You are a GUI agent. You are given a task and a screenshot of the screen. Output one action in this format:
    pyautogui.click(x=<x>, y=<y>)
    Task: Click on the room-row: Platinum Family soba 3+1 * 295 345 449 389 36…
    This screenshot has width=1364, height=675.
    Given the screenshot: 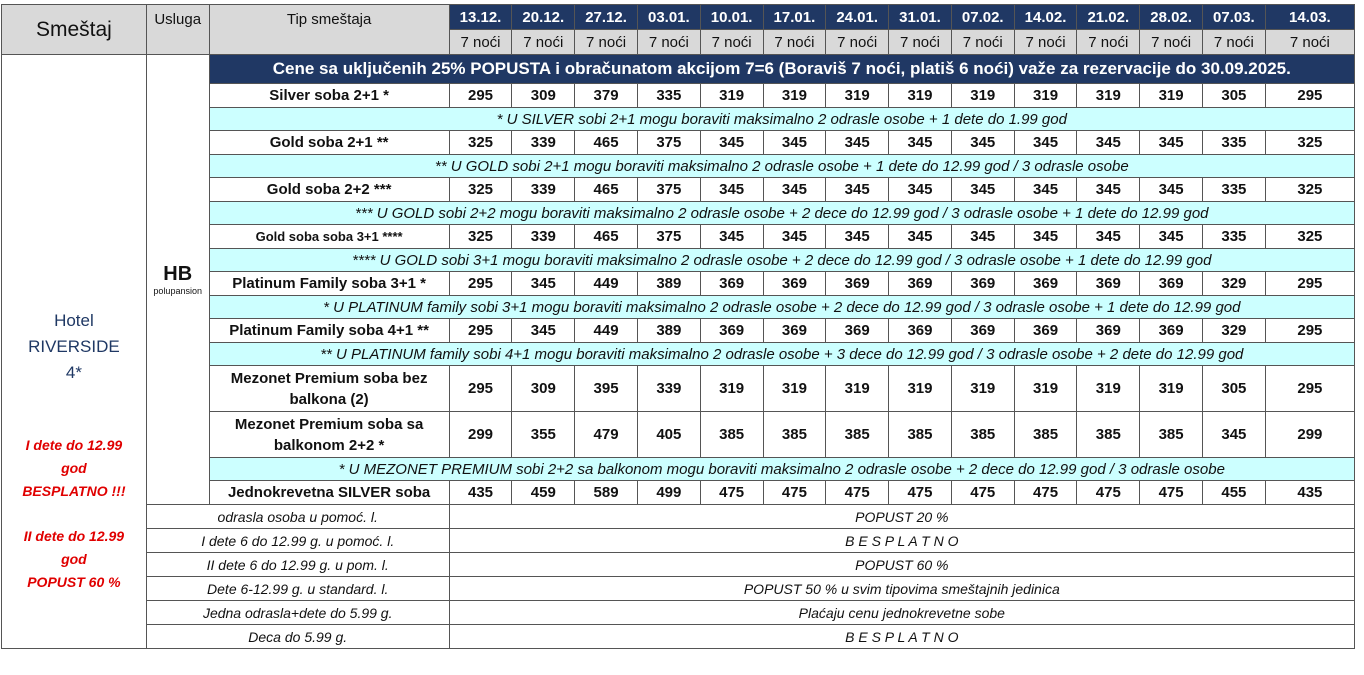 What is the action you would take?
    pyautogui.click(x=679, y=283)
    